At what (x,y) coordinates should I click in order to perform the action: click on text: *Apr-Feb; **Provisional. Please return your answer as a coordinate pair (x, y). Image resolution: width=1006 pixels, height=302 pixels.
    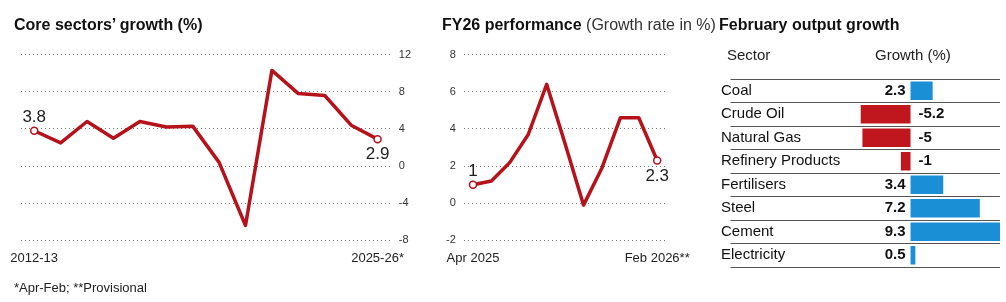
    Looking at the image, I should click on (80, 287).